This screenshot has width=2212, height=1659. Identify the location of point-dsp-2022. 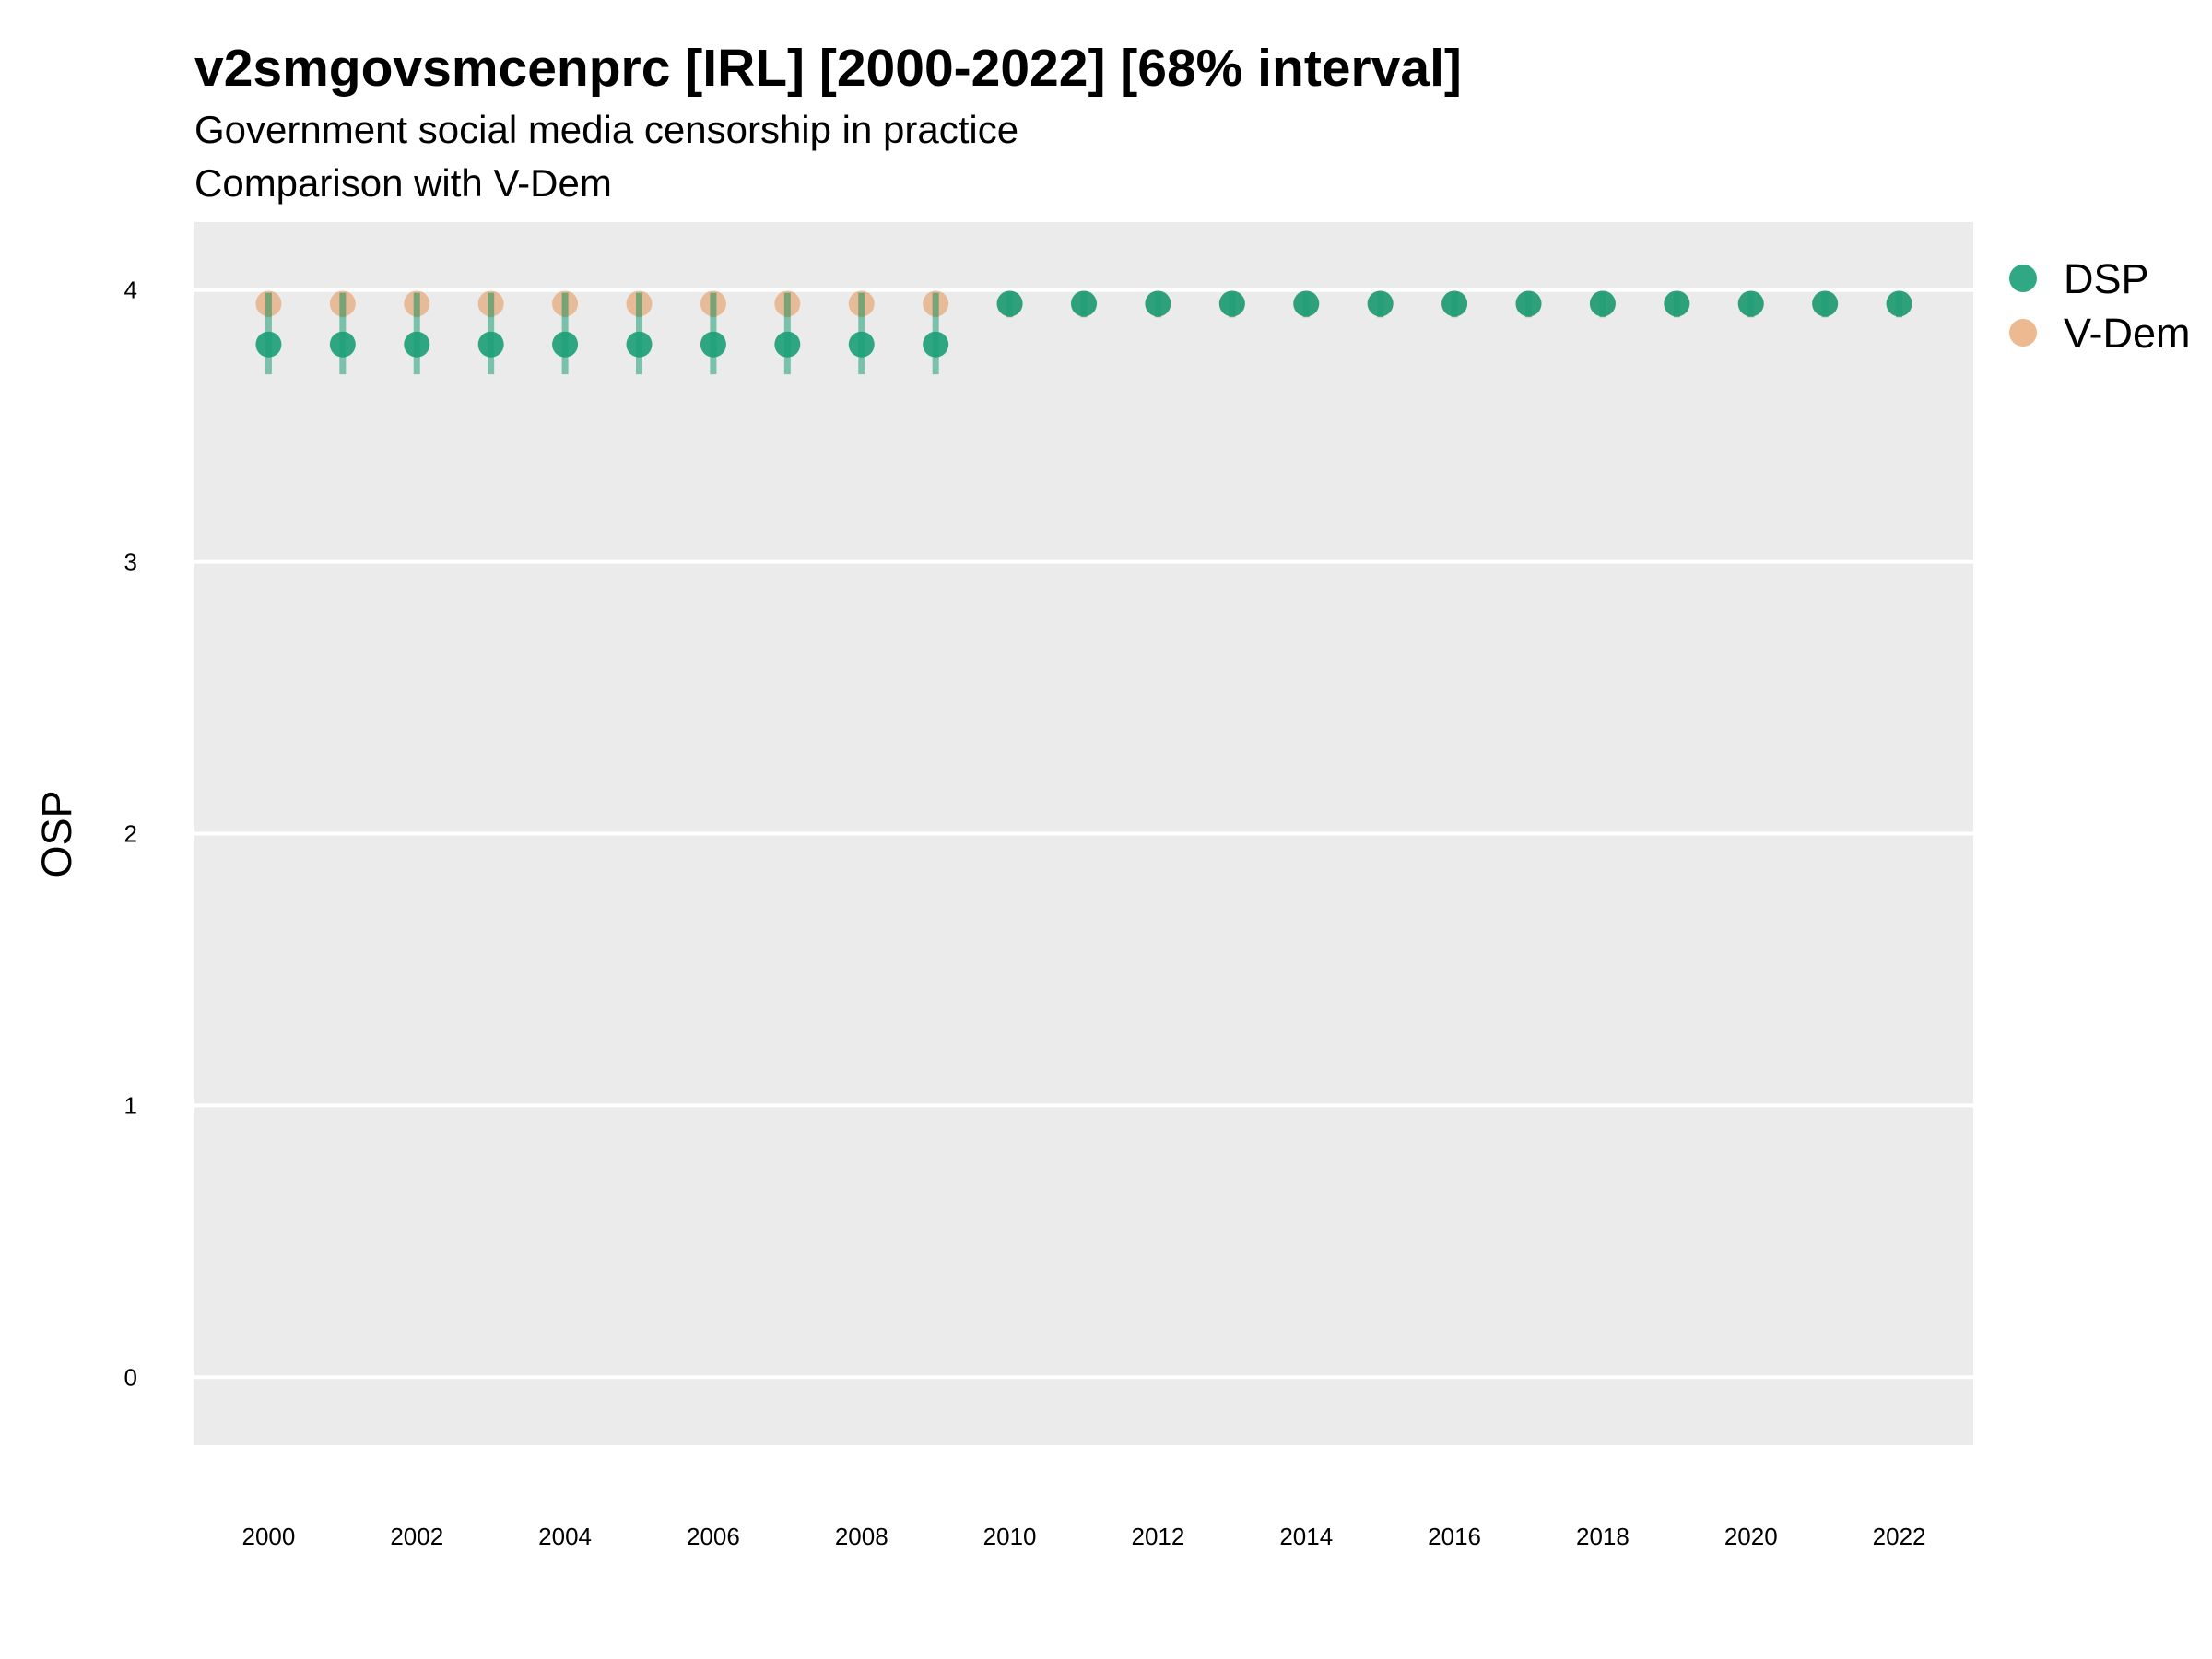
(1899, 303).